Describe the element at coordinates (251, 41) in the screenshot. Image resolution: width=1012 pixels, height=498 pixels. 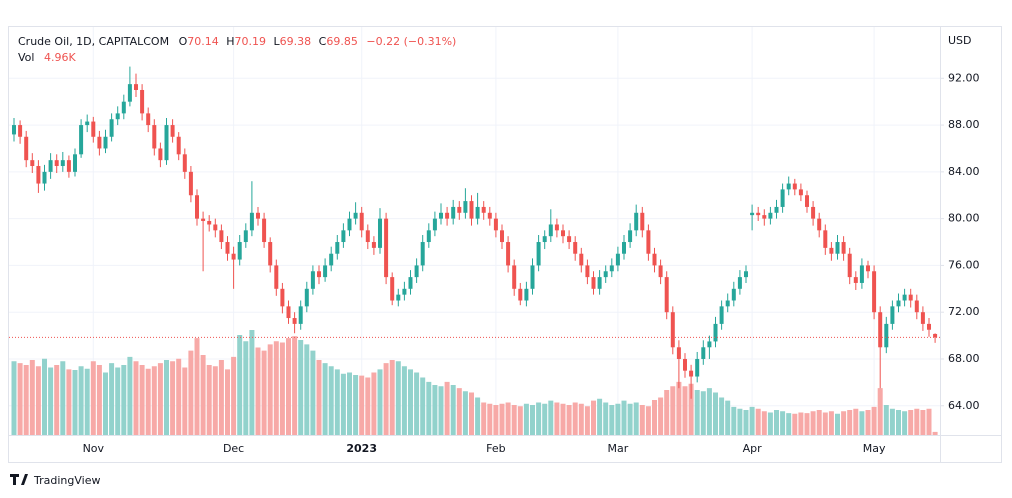
I see `high-value: 70.19` at that location.